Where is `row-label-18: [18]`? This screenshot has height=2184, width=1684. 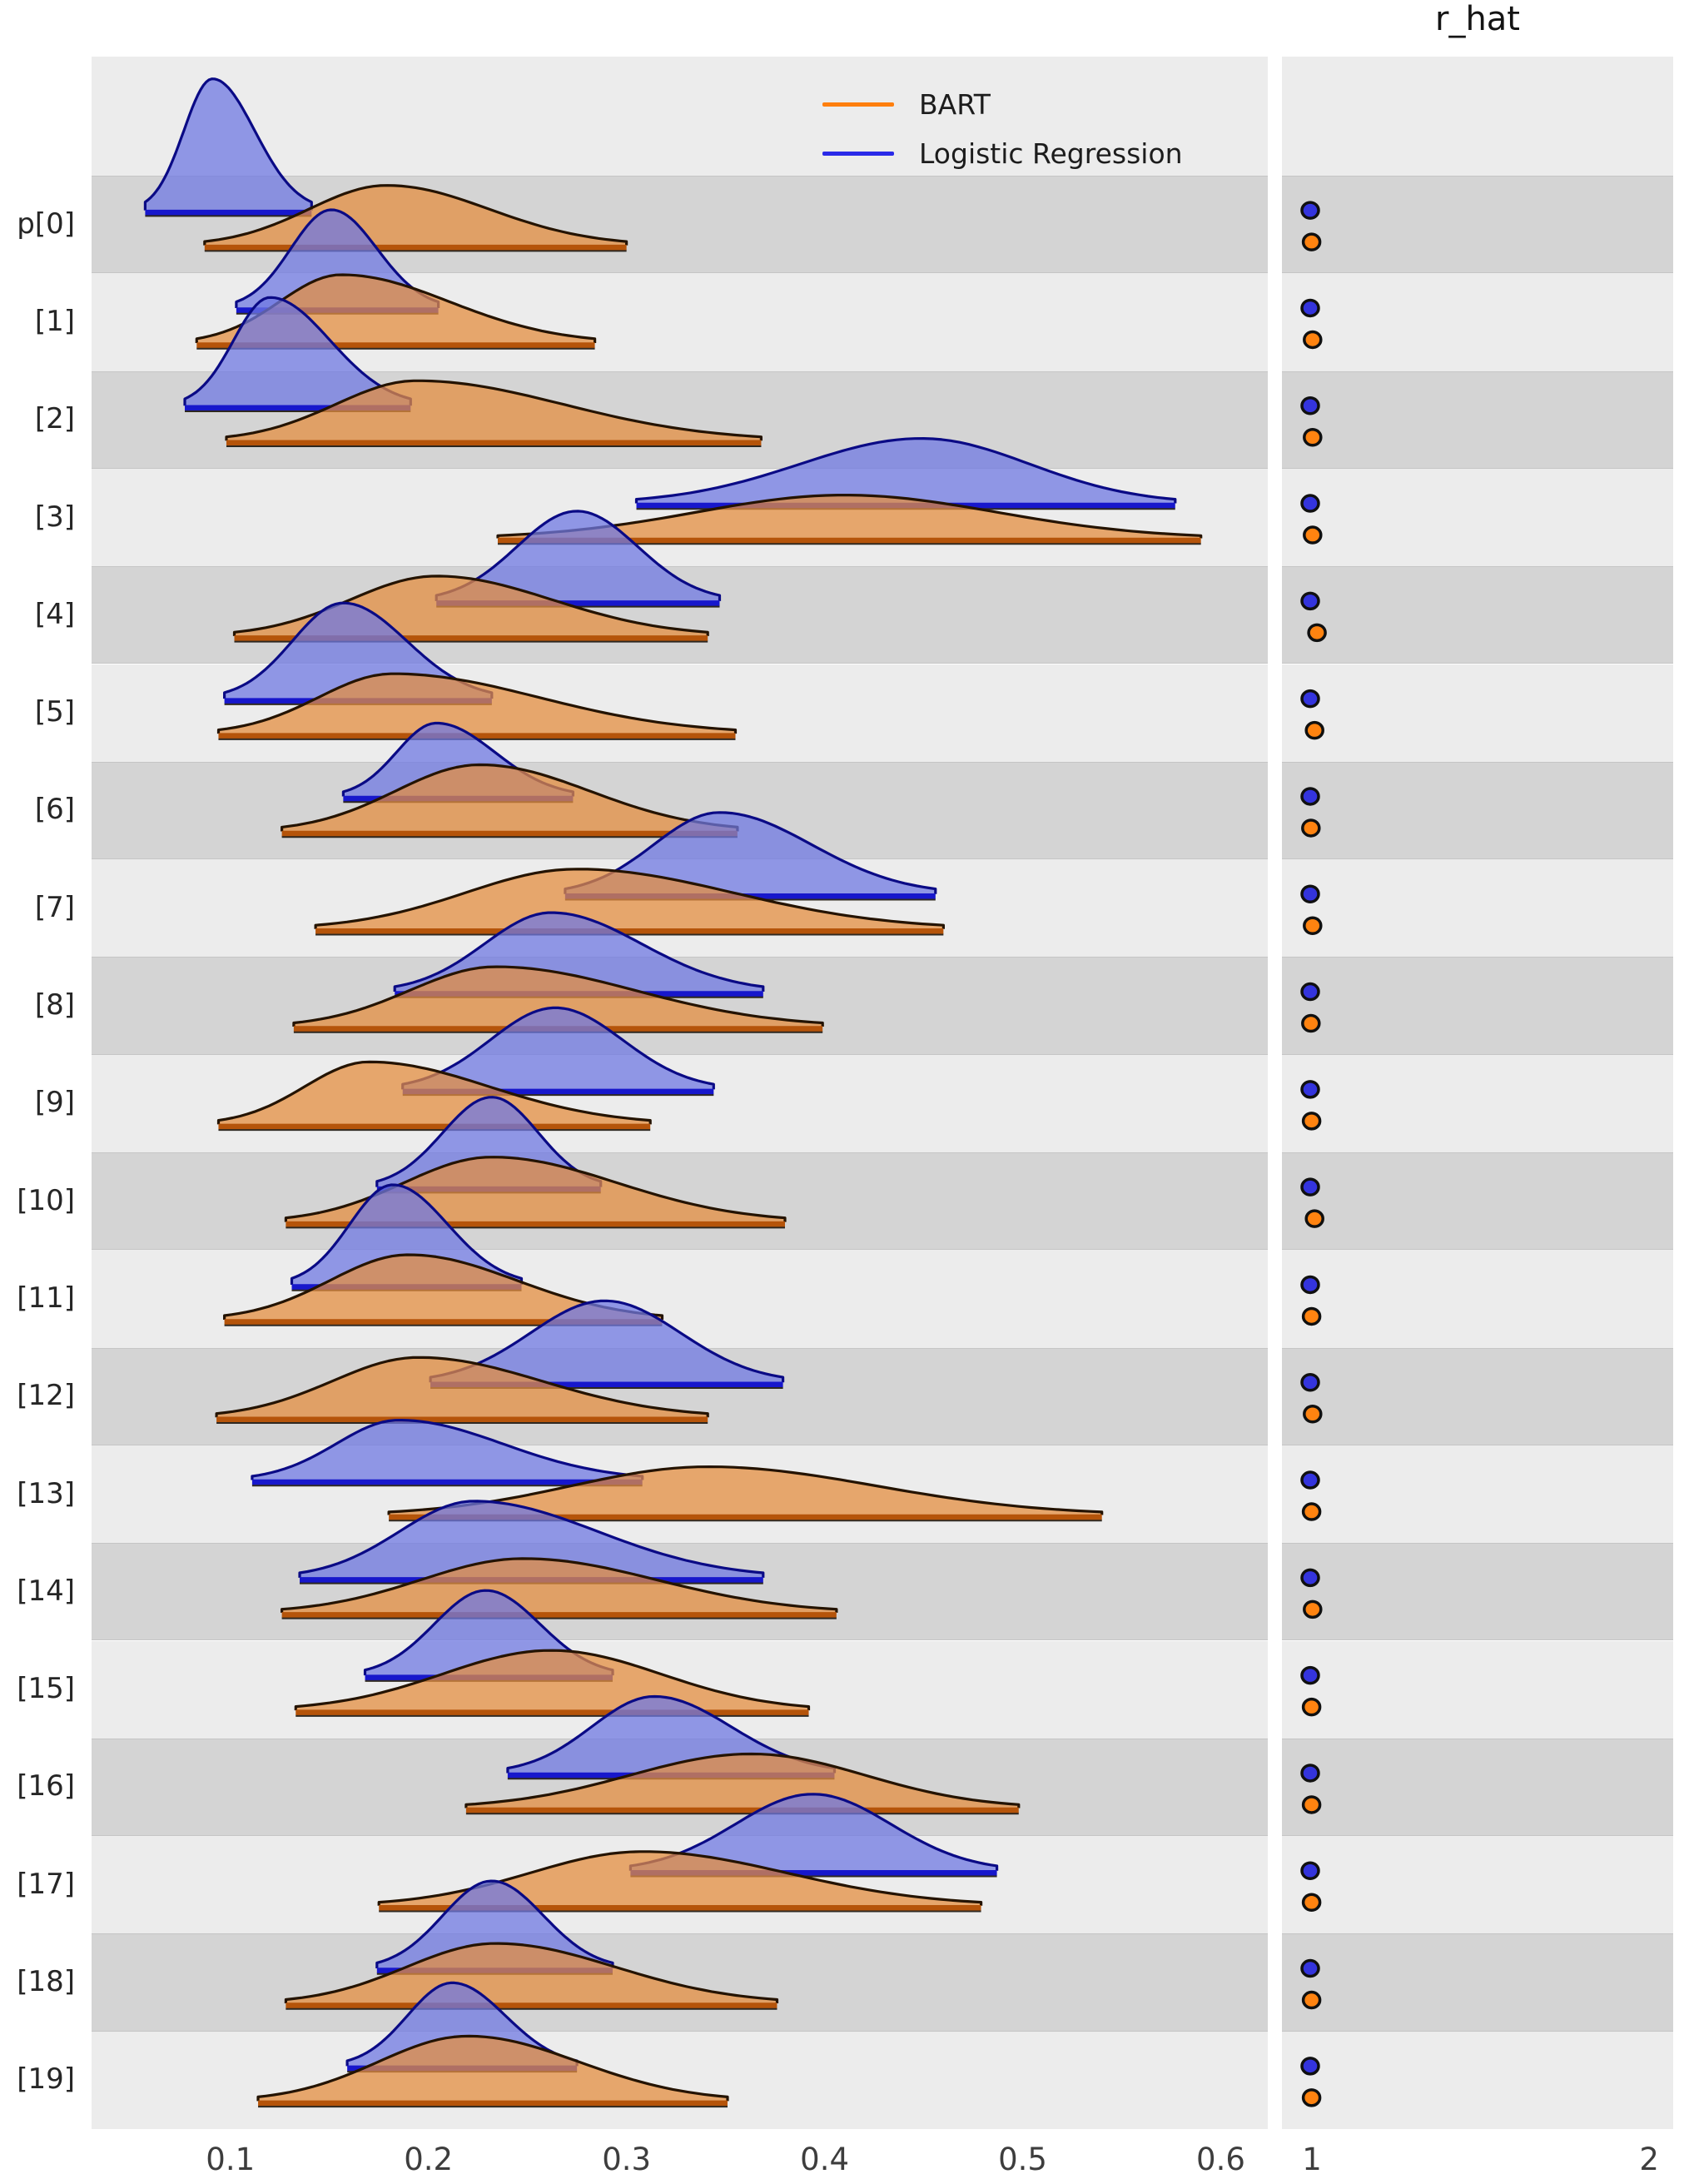
row-label-18: [18] is located at coordinates (46, 1982).